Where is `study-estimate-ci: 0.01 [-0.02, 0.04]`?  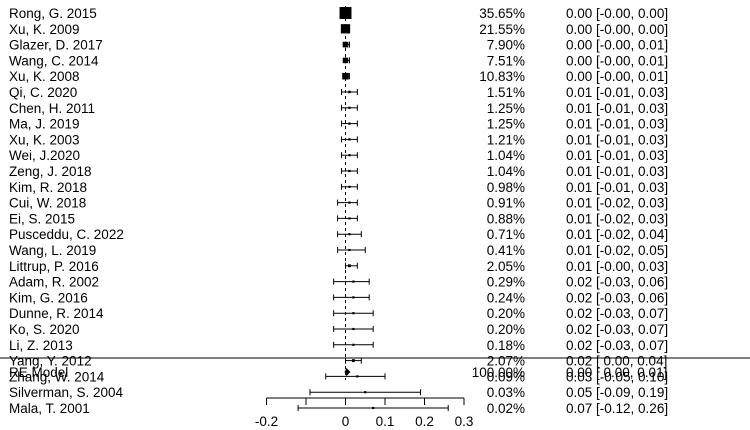 study-estimate-ci: 0.01 [-0.02, 0.04] is located at coordinates (617, 234).